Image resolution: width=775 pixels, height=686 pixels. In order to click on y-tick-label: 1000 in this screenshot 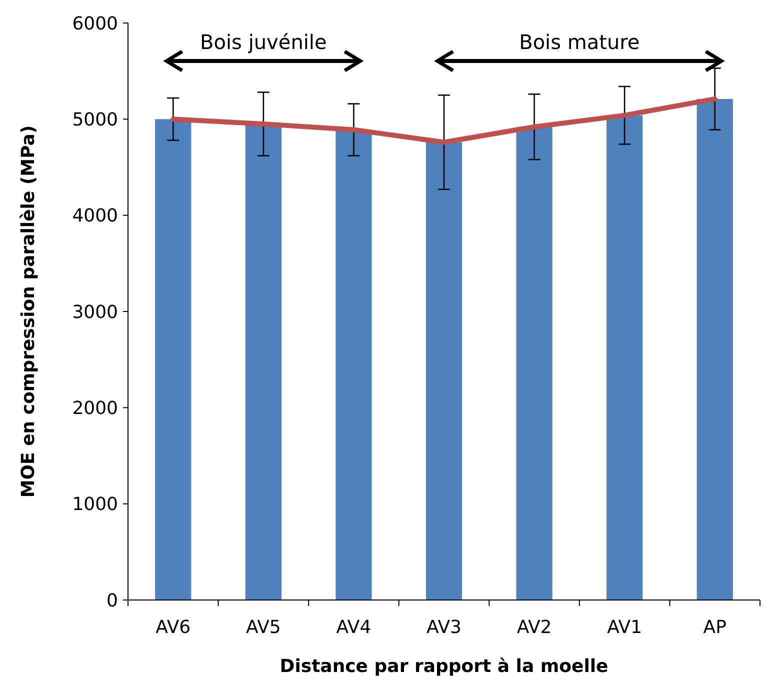, I will do `click(95, 505)`.